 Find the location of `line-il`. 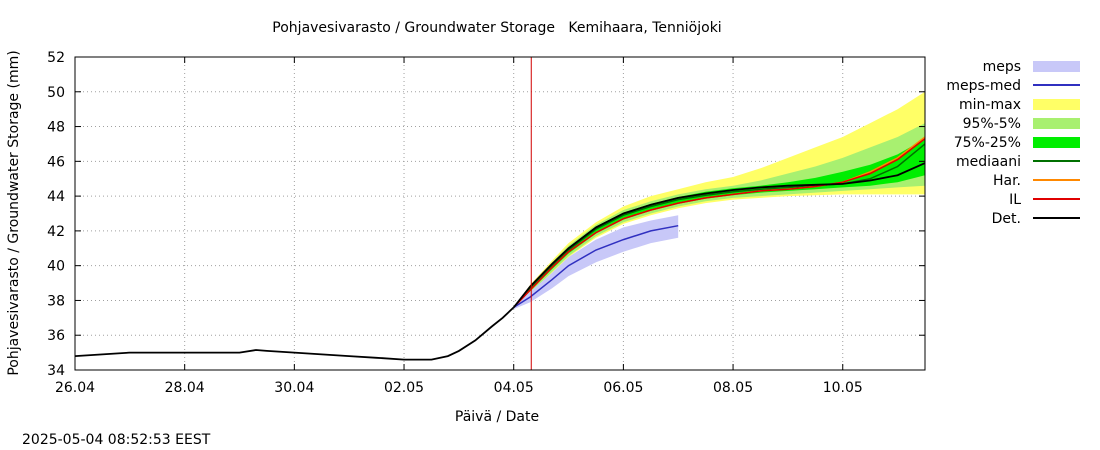

line-il is located at coordinates (719, 223).